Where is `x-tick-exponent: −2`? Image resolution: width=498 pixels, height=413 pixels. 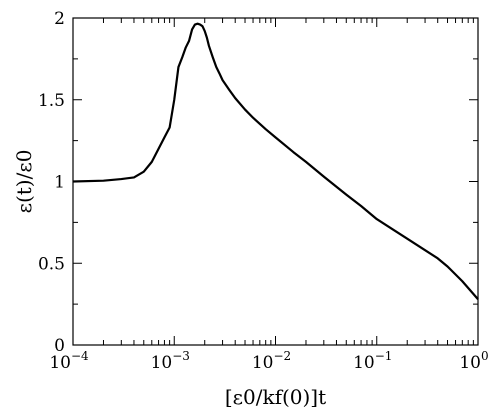 x-tick-exponent: −2 is located at coordinates (282, 356).